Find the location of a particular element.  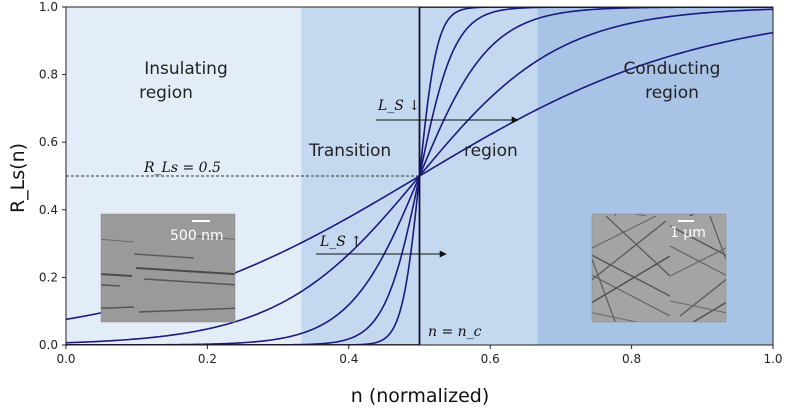

x-tick-label: 0.8 is located at coordinates (631, 359).